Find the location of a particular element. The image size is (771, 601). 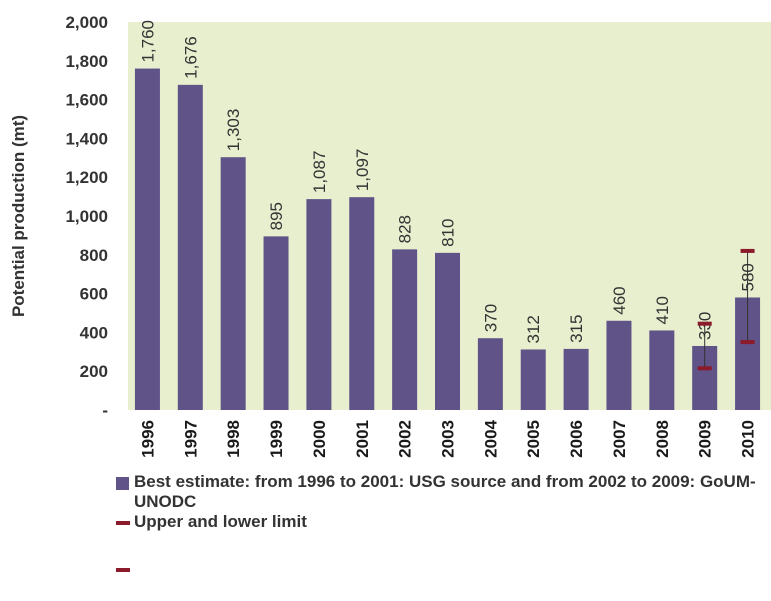

y-tick-label: - is located at coordinates (105, 410).